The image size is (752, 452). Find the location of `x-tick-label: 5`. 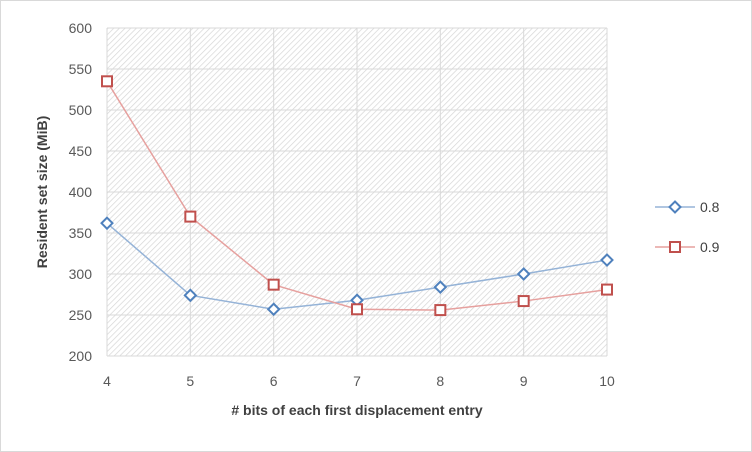

x-tick-label: 5 is located at coordinates (190, 381).